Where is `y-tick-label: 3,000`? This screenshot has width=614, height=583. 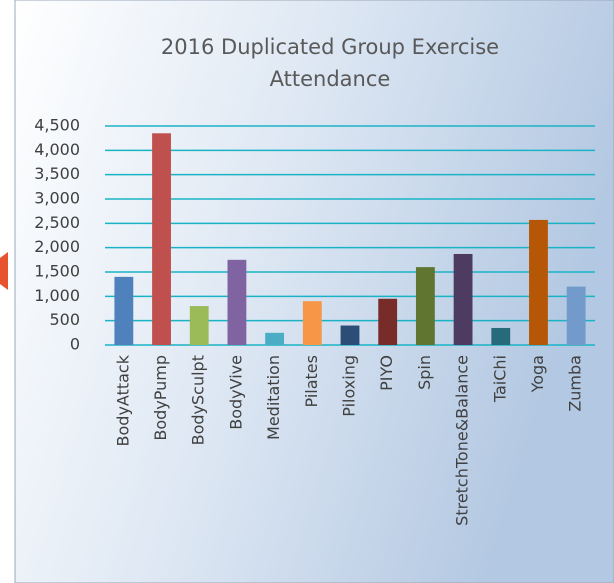 y-tick-label: 3,000 is located at coordinates (57, 198).